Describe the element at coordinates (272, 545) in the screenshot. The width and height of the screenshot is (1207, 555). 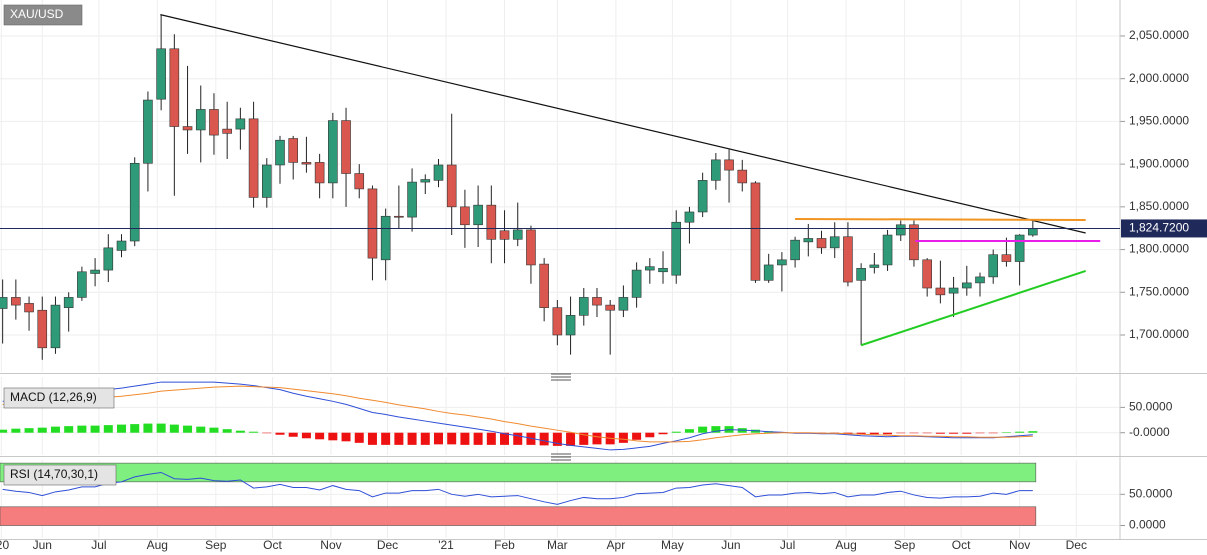
I see `x-tick-label: Oct` at that location.